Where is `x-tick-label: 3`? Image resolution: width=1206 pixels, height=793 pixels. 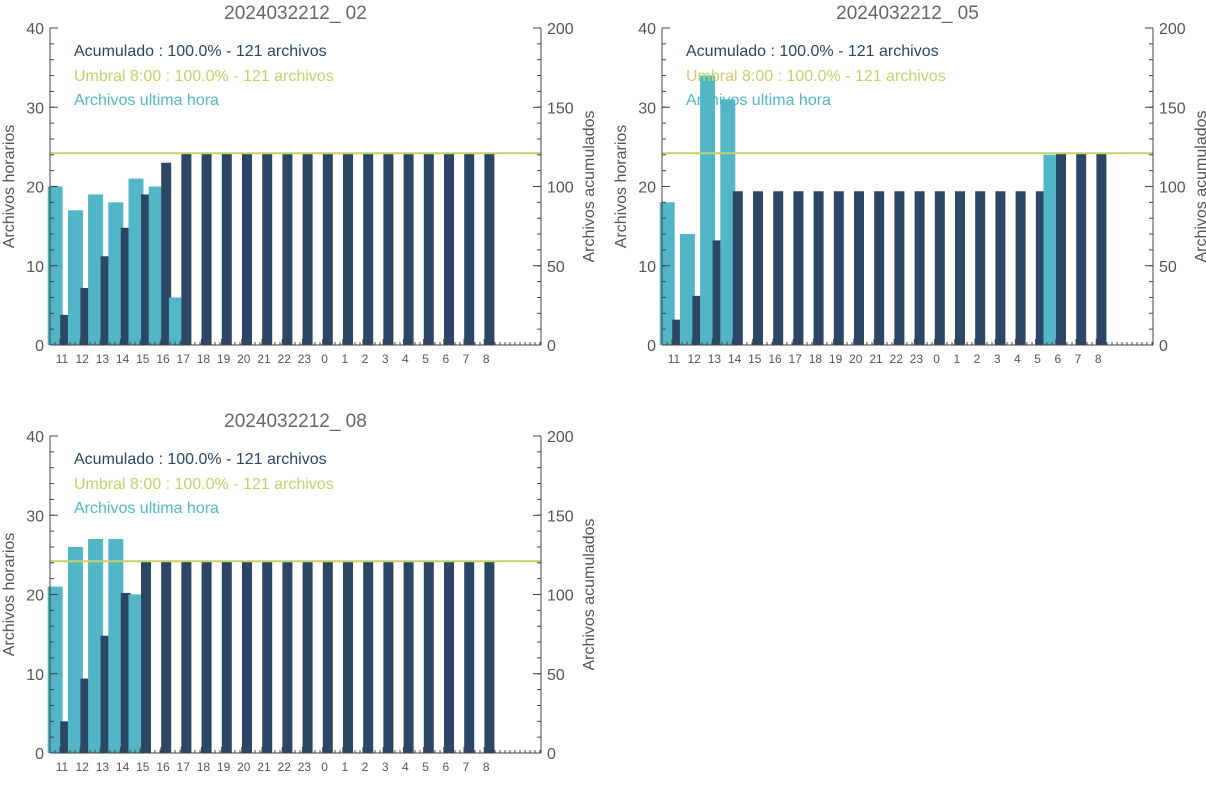
x-tick-label: 3 is located at coordinates (997, 359).